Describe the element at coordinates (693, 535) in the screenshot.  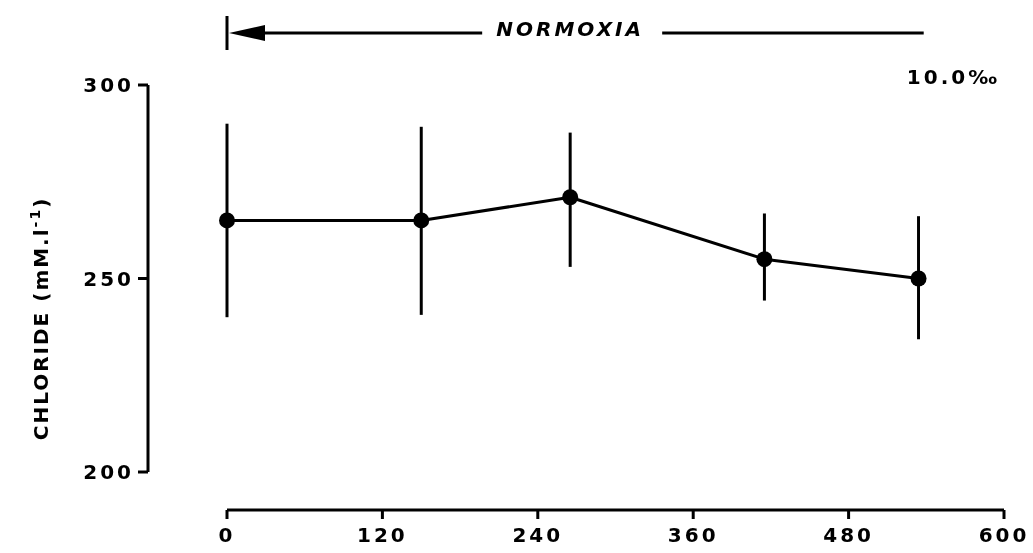
I see `x-tick-label: 360` at that location.